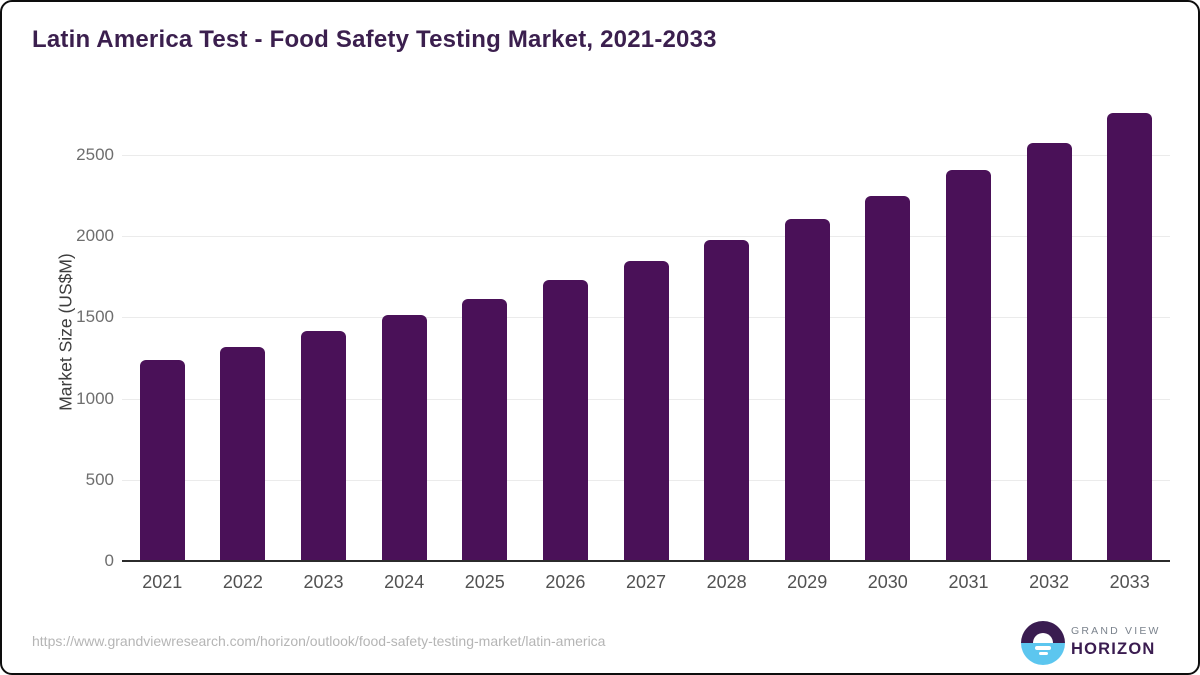 The width and height of the screenshot is (1200, 675). What do you see at coordinates (162, 582) in the screenshot?
I see `x-label-2021: 2021` at bounding box center [162, 582].